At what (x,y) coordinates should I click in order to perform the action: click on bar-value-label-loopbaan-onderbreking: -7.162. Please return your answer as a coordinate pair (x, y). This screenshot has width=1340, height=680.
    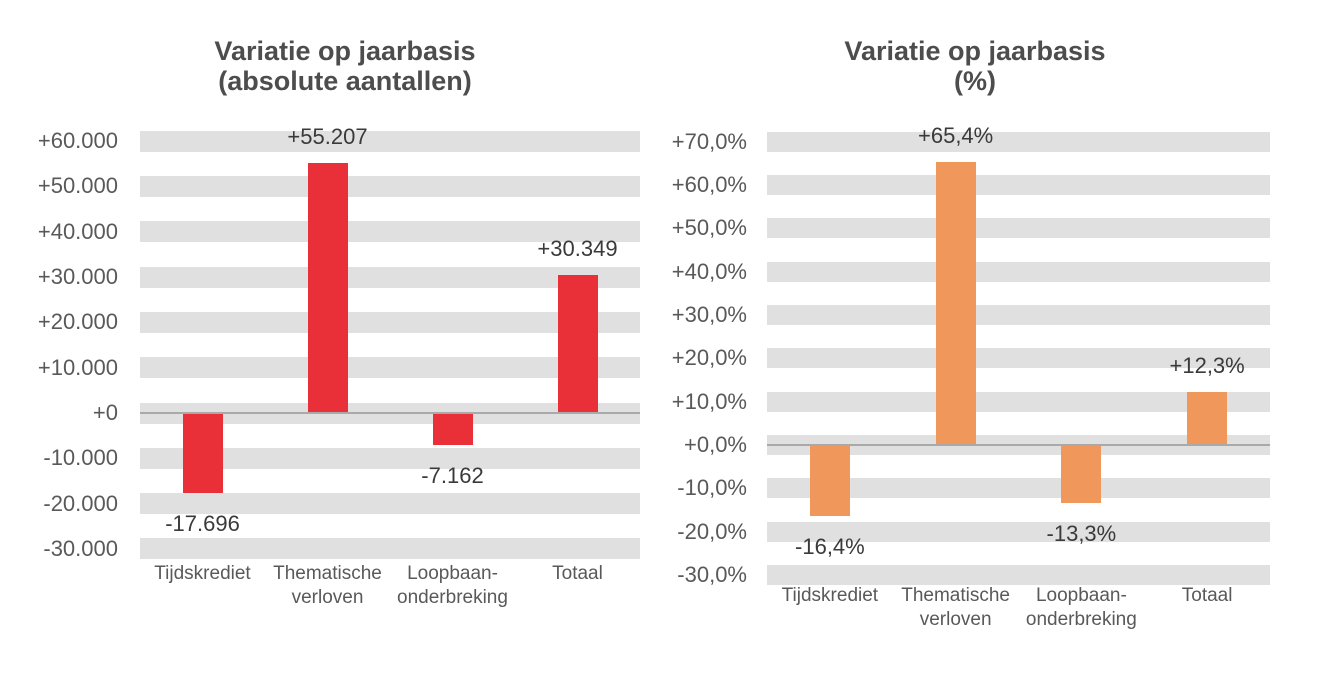
    Looking at the image, I should click on (452, 476).